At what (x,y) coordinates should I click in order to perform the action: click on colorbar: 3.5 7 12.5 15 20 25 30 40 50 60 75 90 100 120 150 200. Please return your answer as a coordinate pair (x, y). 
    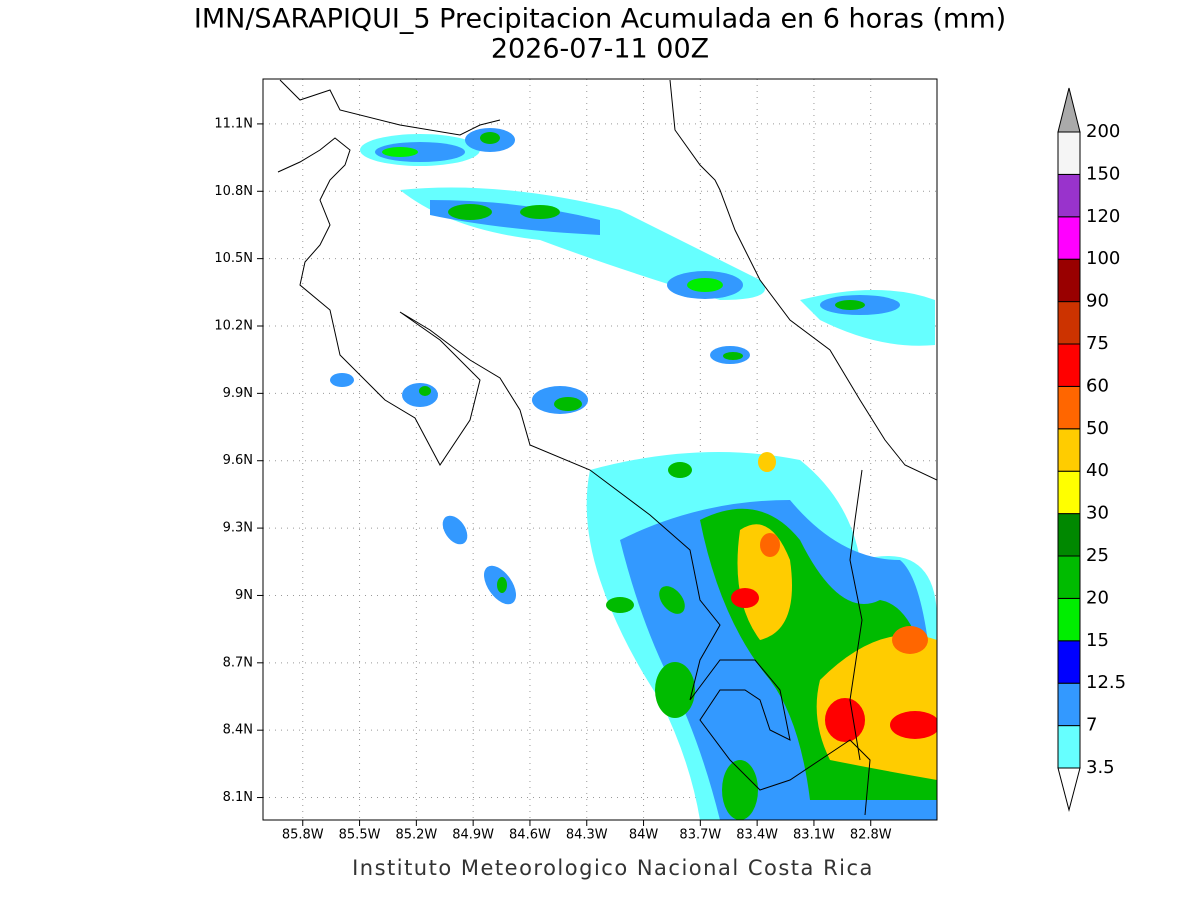
    Looking at the image, I should click on (1091, 449).